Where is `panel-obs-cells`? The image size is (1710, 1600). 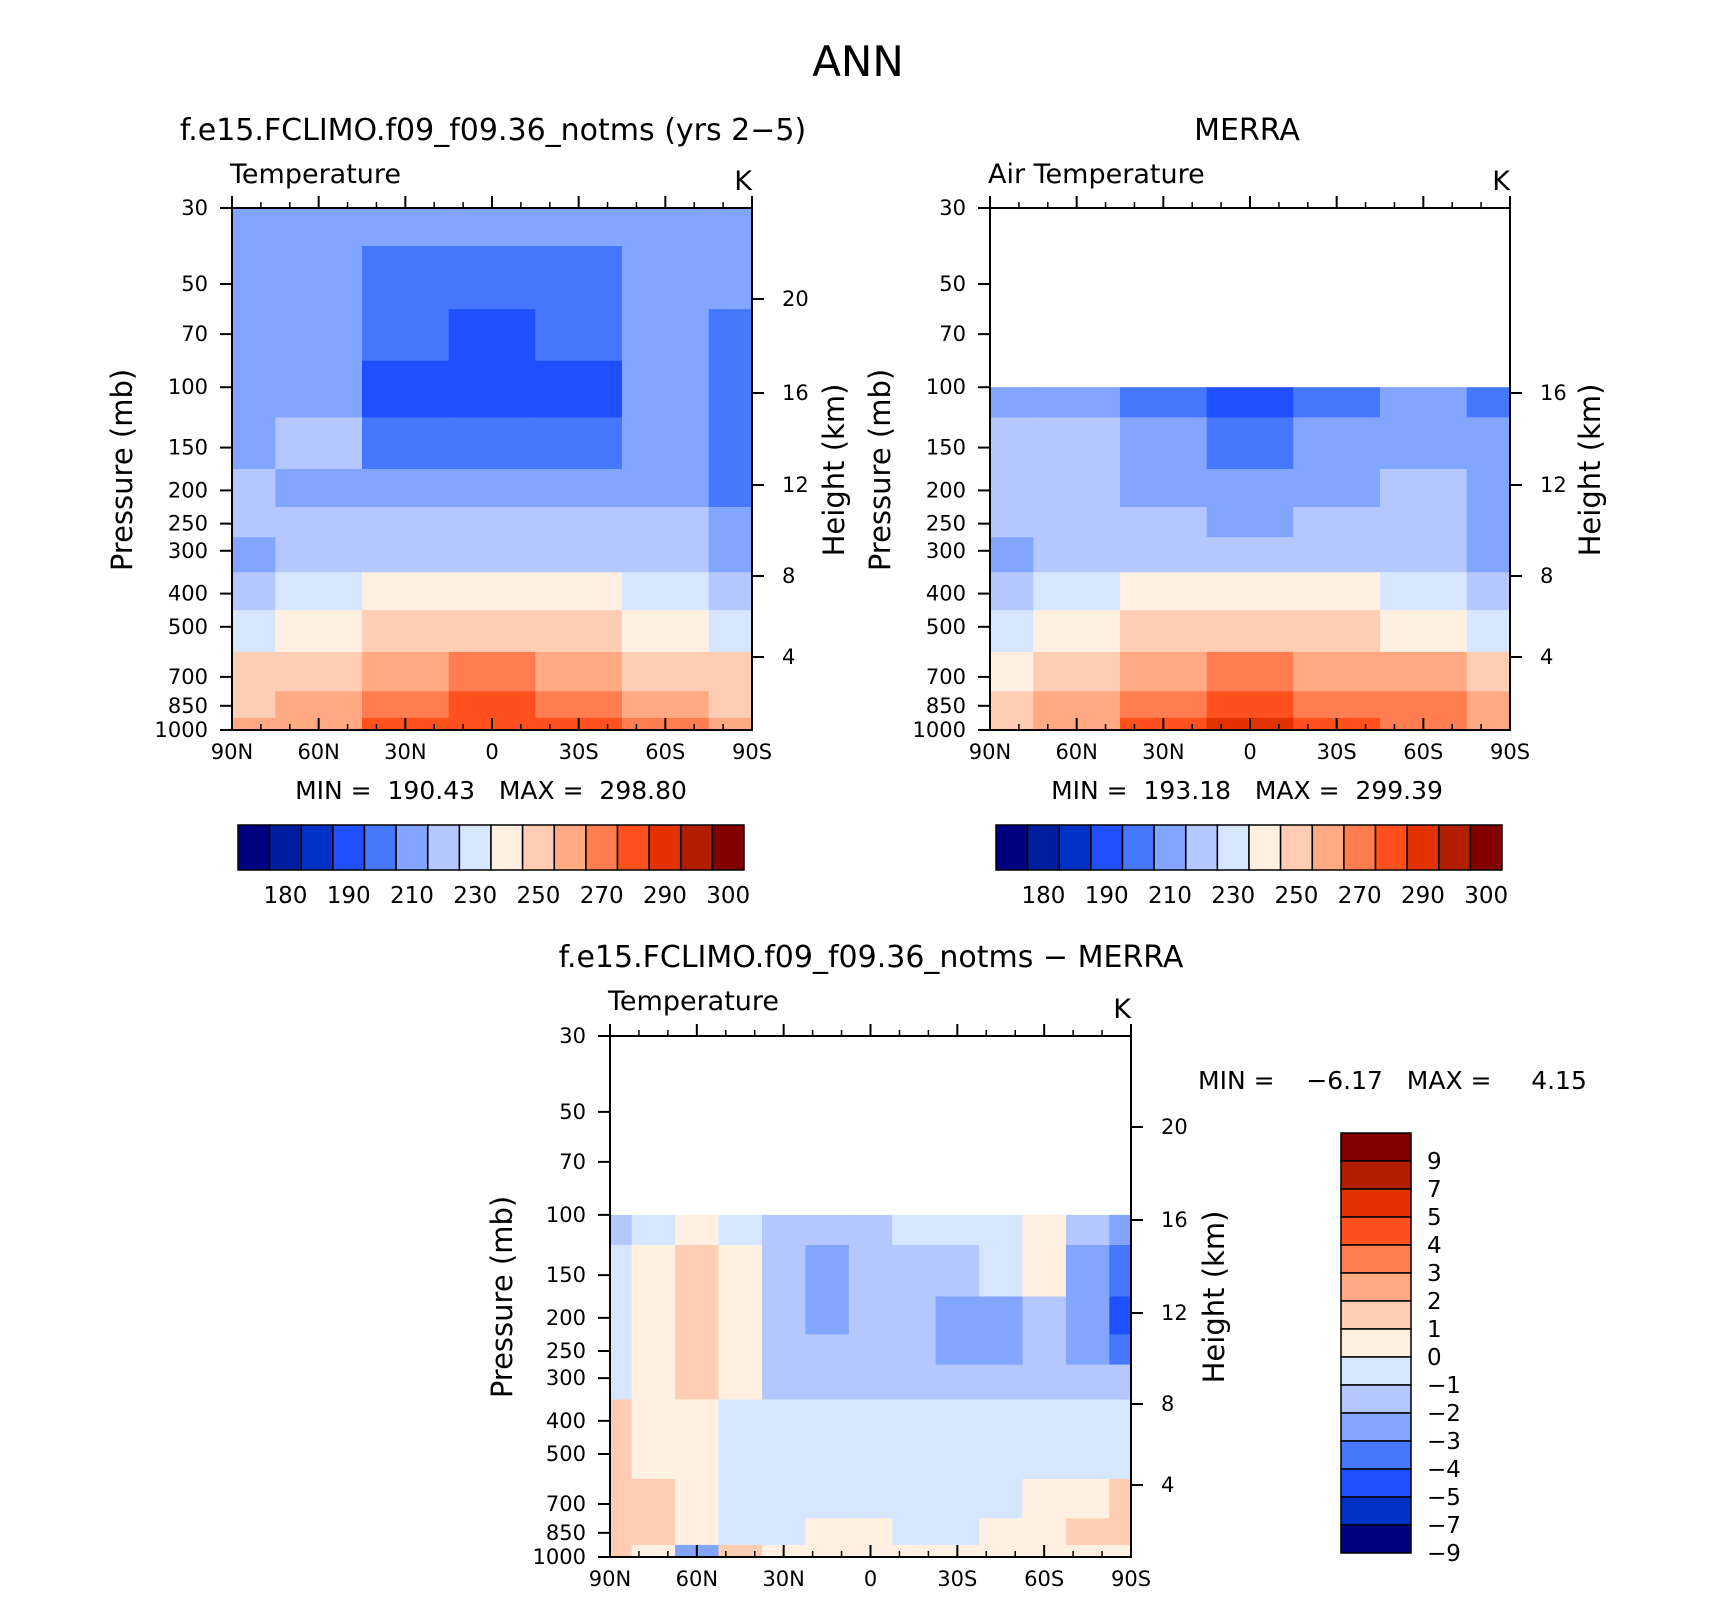 panel-obs-cells is located at coordinates (1250, 559).